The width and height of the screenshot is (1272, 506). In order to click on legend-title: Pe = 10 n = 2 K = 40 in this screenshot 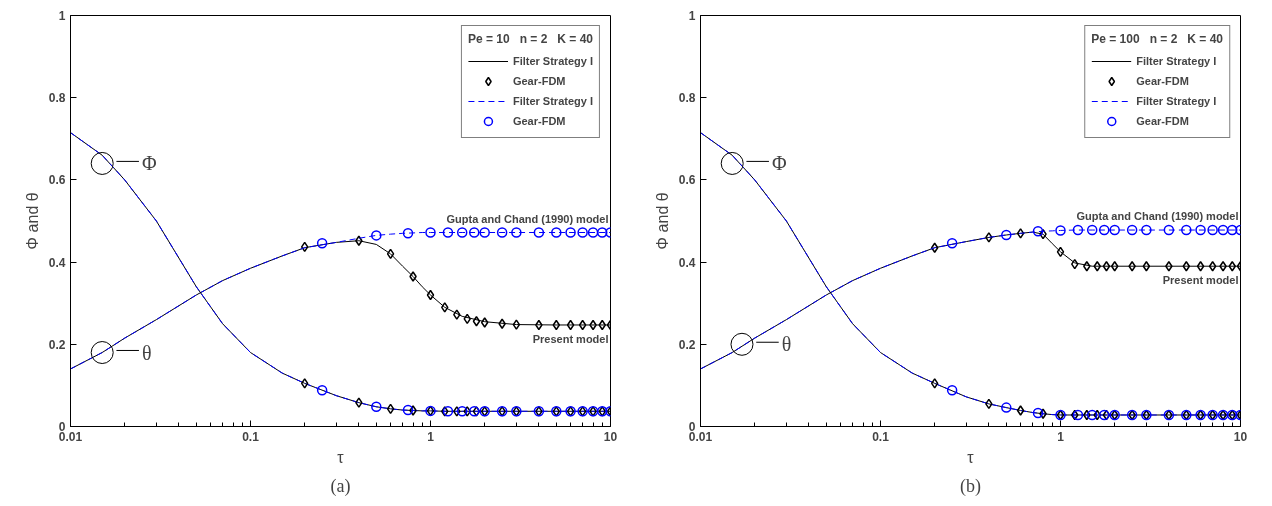, I will do `click(530, 39)`.